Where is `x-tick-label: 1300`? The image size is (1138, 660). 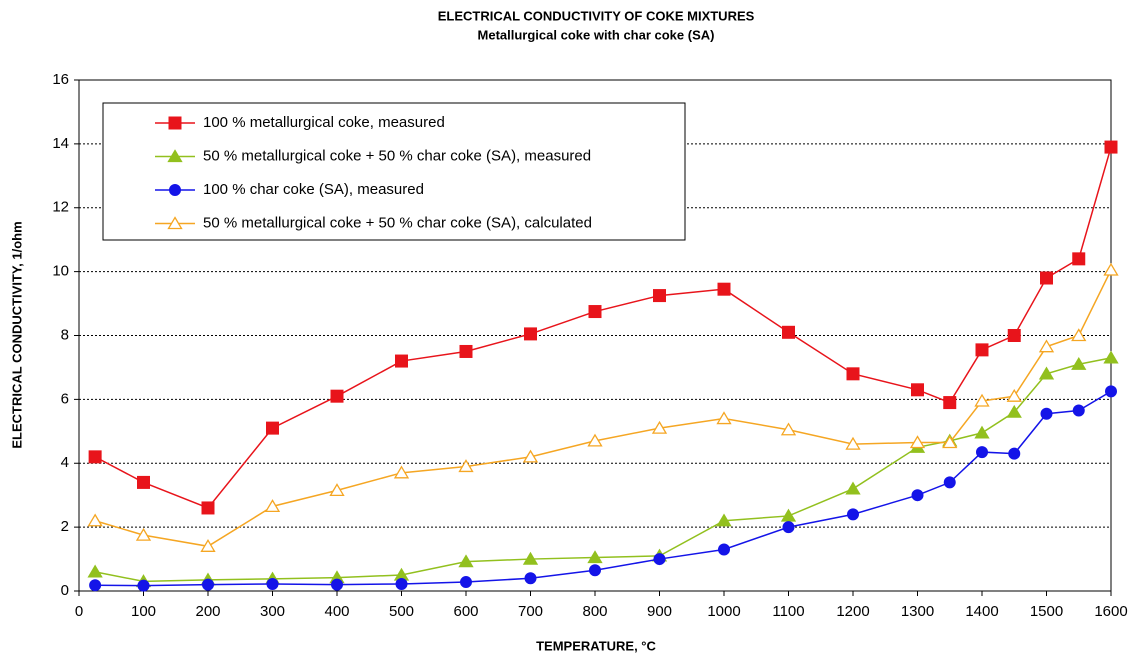
x-tick-label: 1300 is located at coordinates (917, 611).